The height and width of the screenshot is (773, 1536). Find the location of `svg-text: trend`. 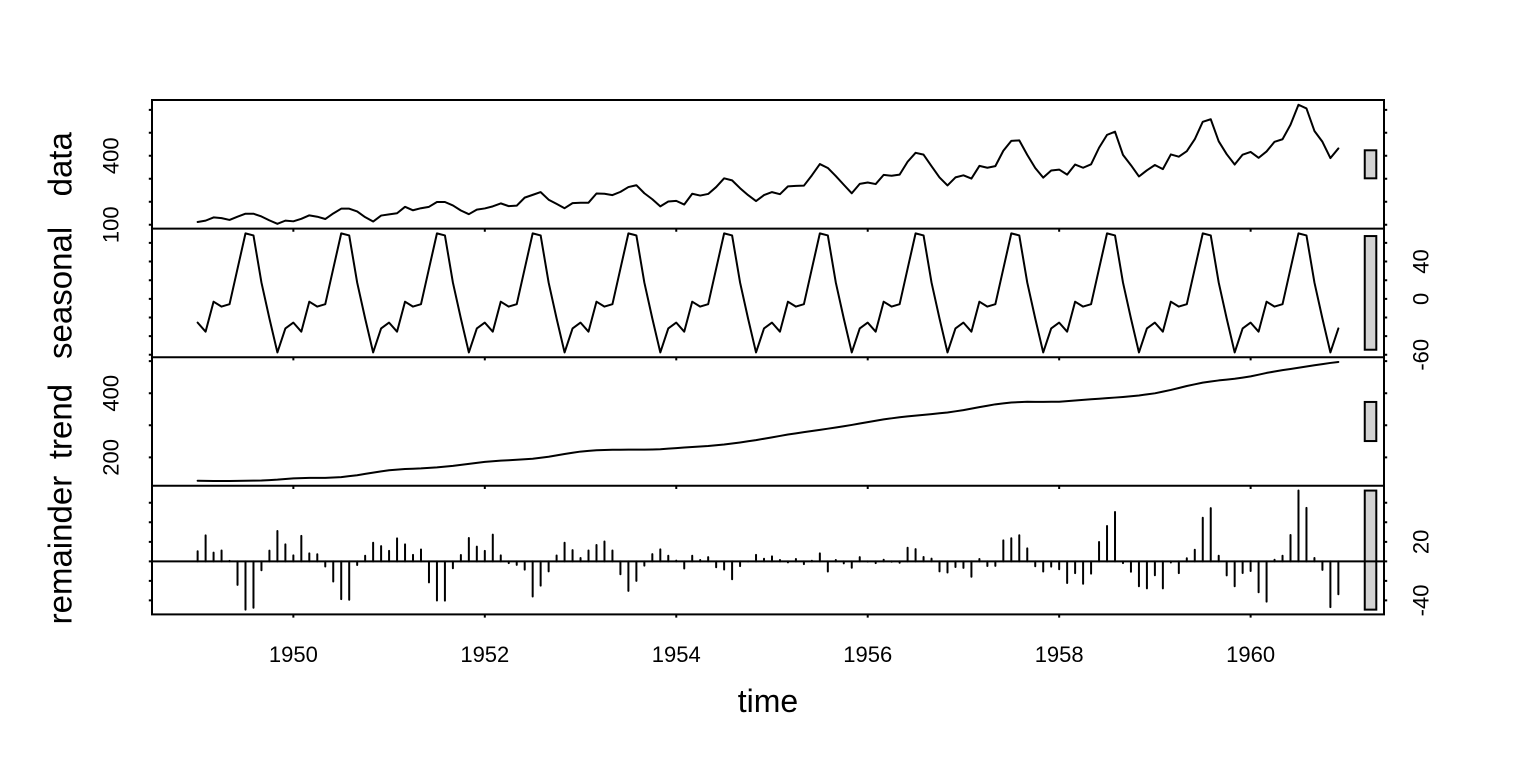

svg-text: trend is located at coordinates (60, 421).